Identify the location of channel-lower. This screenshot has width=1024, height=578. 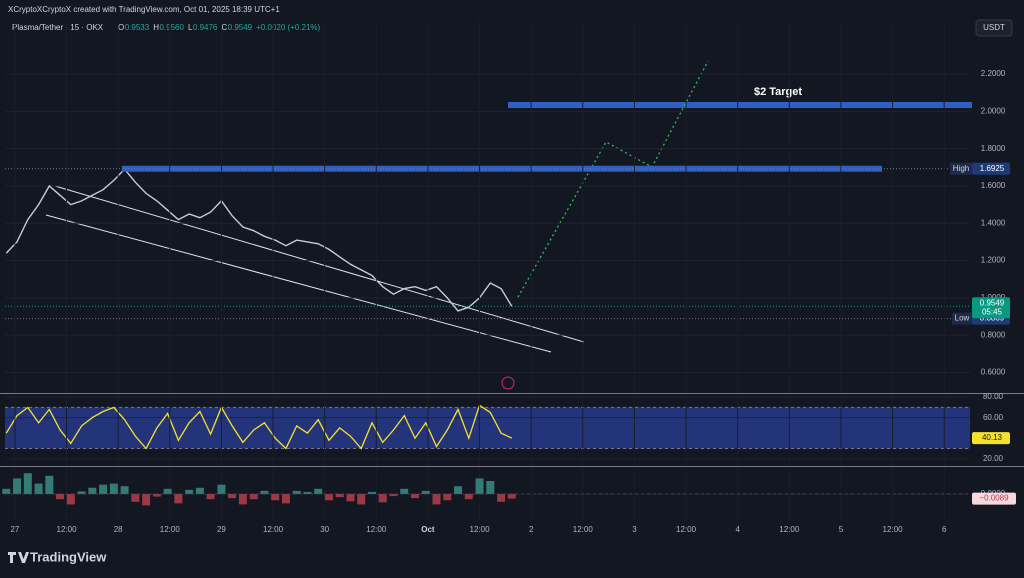
(298, 283).